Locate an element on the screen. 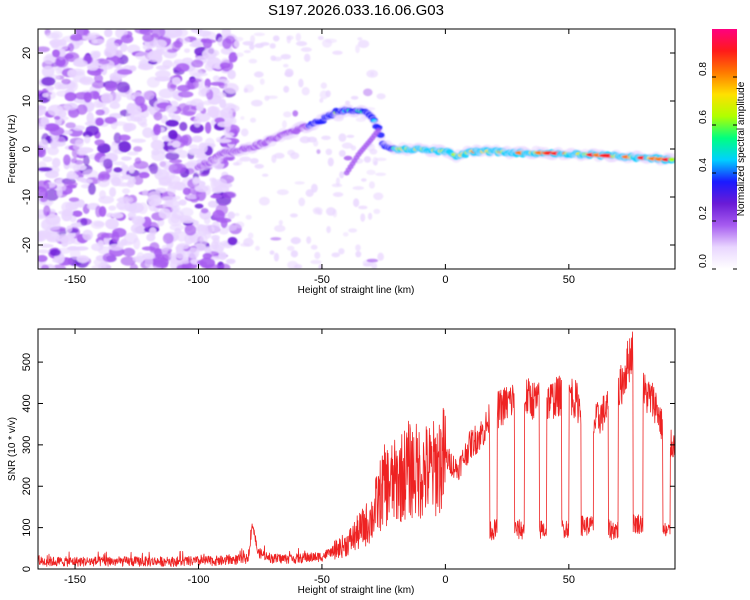 The image size is (750, 600). spectrogram-ytick-label: -20 is located at coordinates (27, 245).